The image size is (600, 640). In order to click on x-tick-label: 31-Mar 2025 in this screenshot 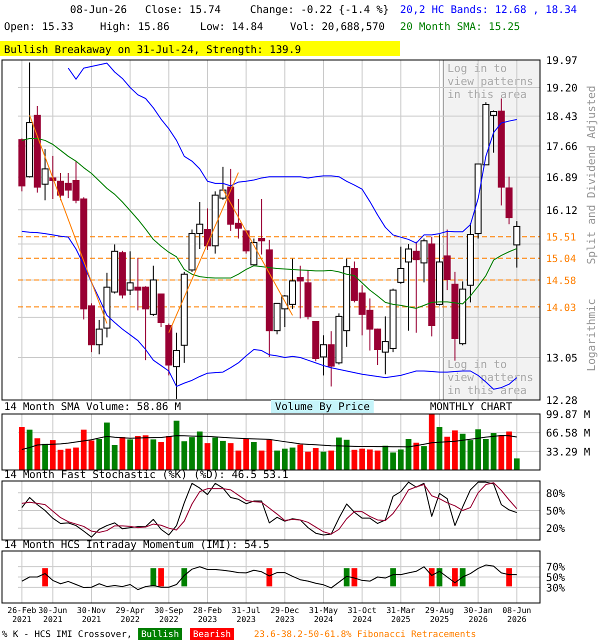, I will do `click(401, 615)`.